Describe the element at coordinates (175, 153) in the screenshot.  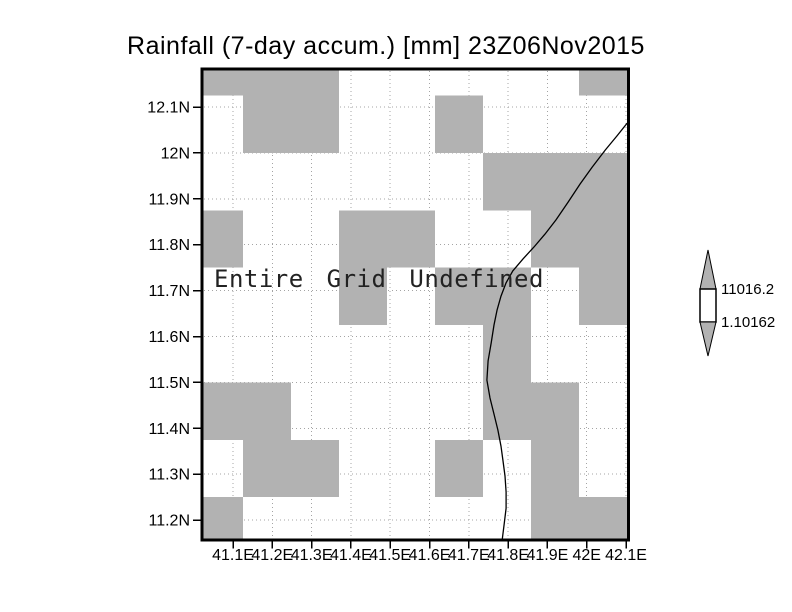
I see `y-tick-label: 12N` at that location.